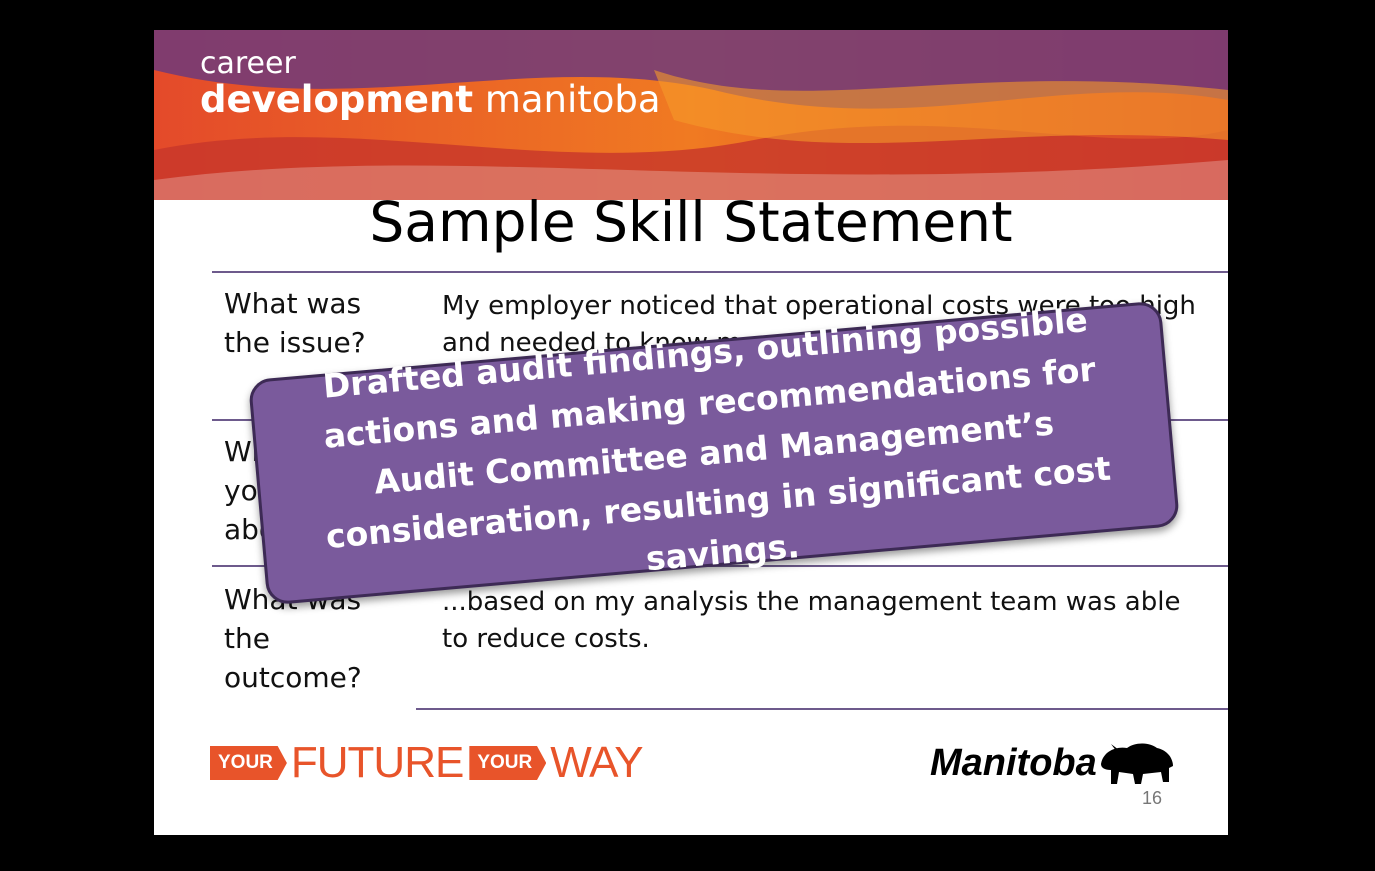  I want to click on page-title: Sample Skill Statement, so click(691, 222).